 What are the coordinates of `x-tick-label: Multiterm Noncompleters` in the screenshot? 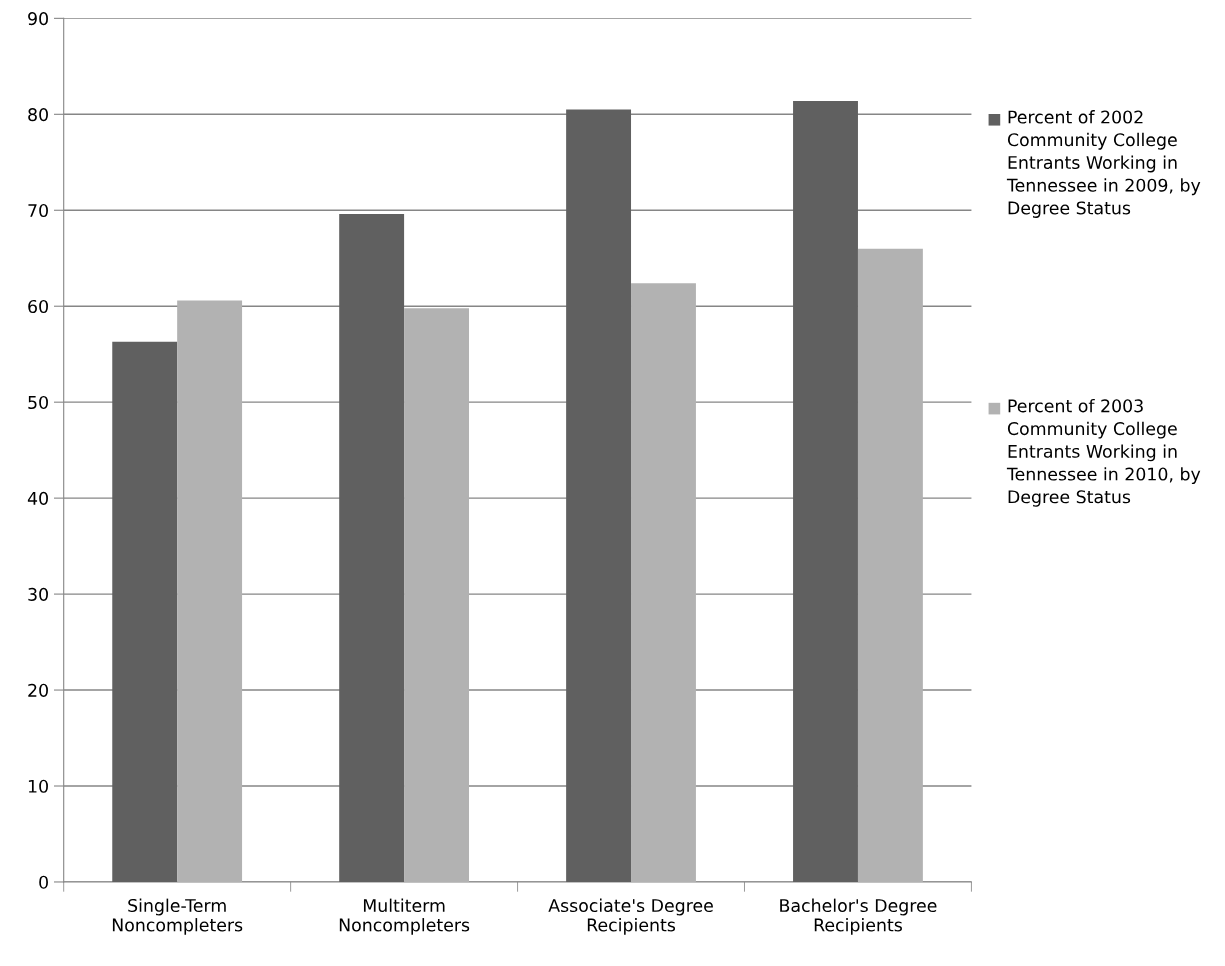 It's located at (404, 916).